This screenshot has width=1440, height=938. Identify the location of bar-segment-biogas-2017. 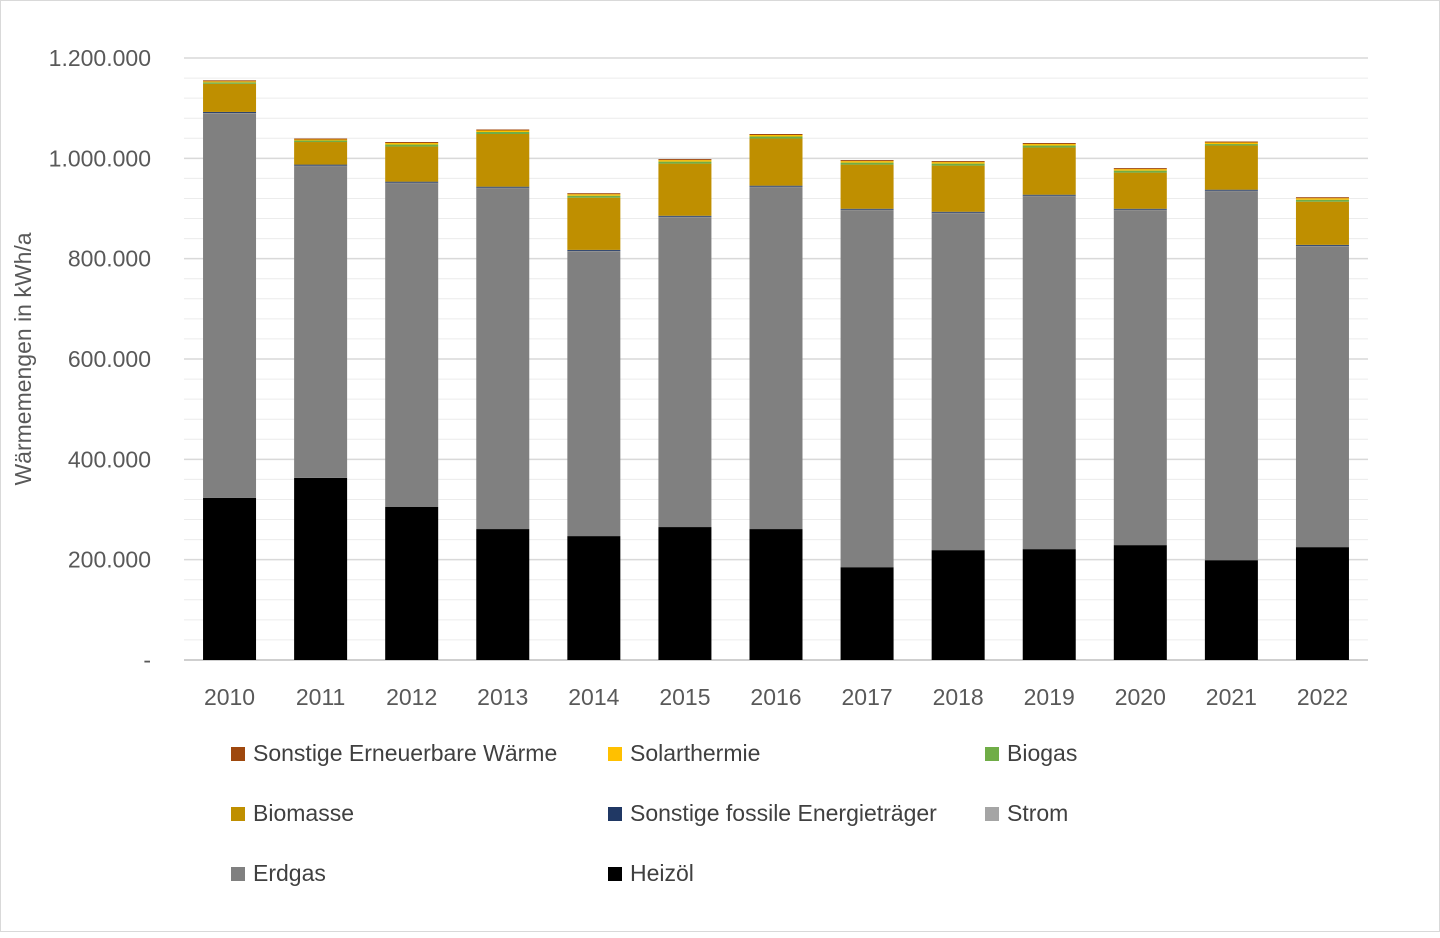
(867, 163).